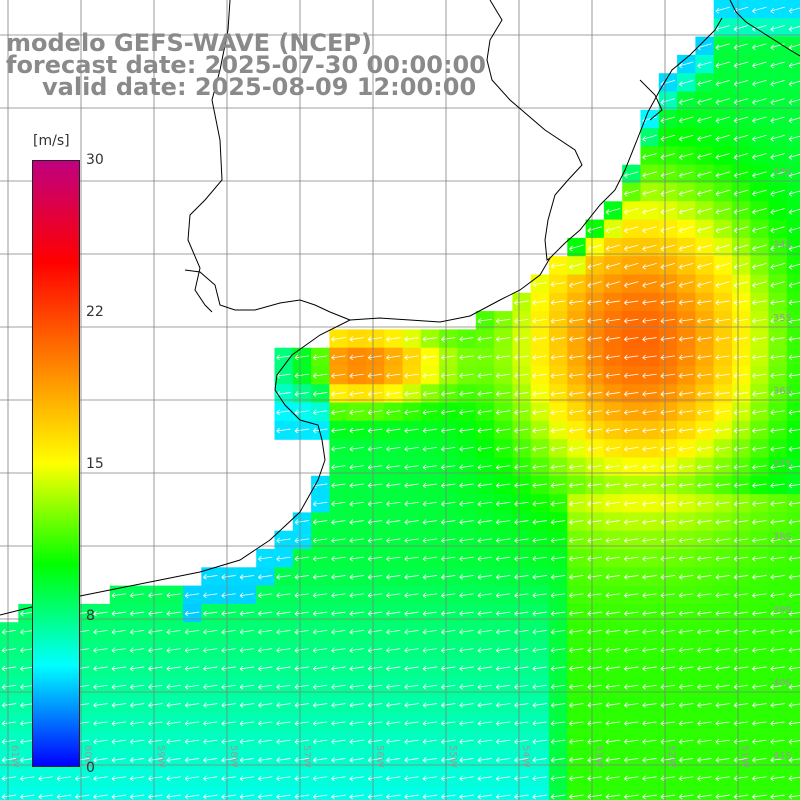 The image size is (800, 800). I want to click on longitude-label: 51W, so click(744, 756).